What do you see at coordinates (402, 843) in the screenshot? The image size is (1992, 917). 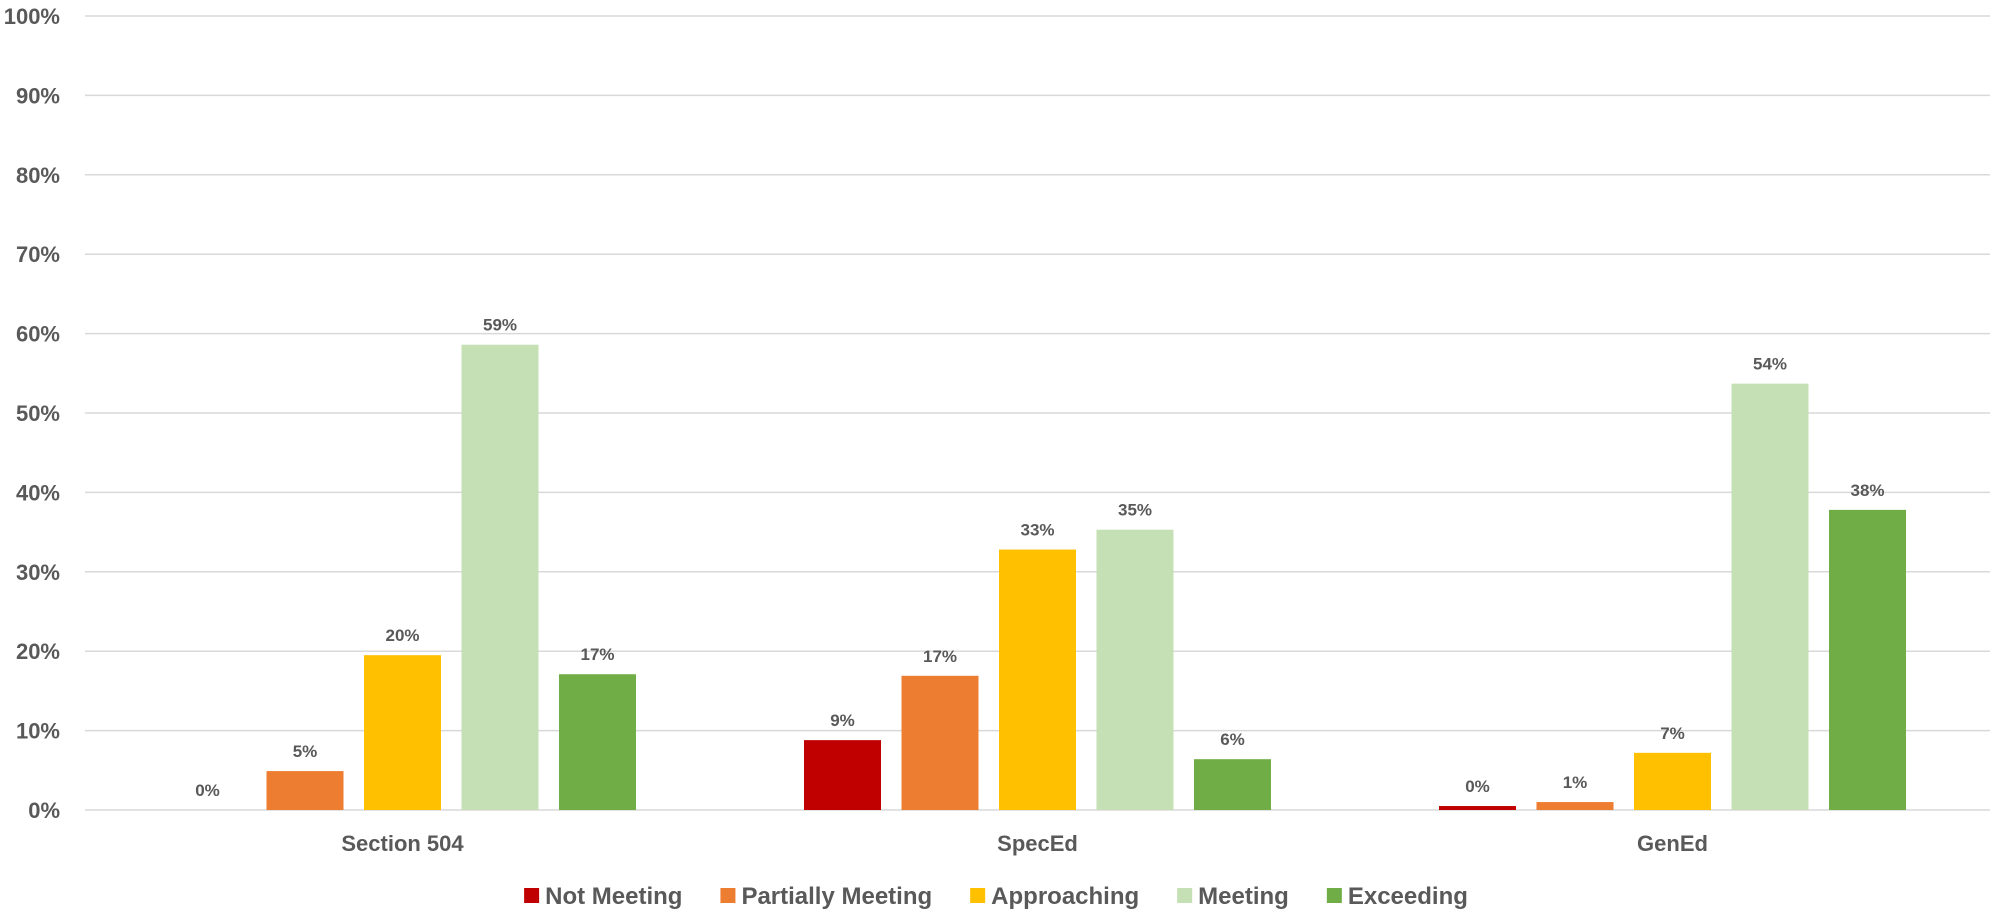 I see `x-category-label: Section 504` at bounding box center [402, 843].